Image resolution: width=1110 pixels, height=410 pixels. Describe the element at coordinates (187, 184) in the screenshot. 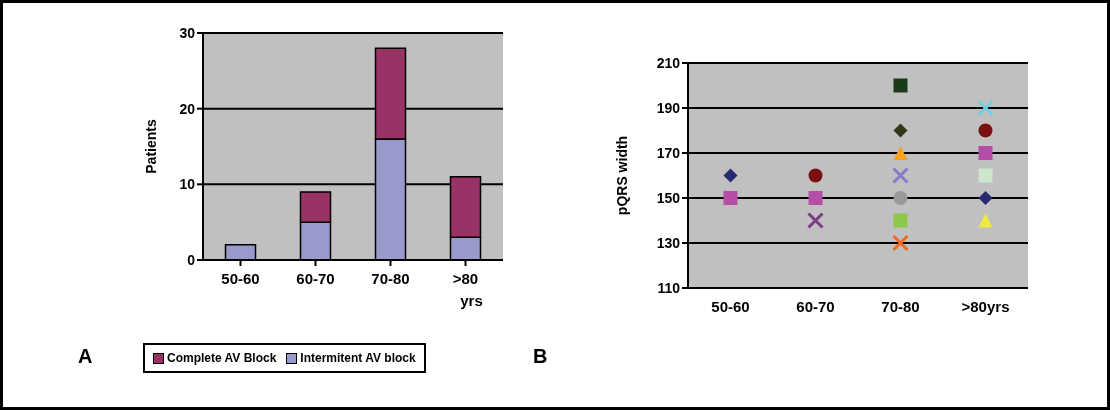

I see `y-tick-label: 10` at that location.